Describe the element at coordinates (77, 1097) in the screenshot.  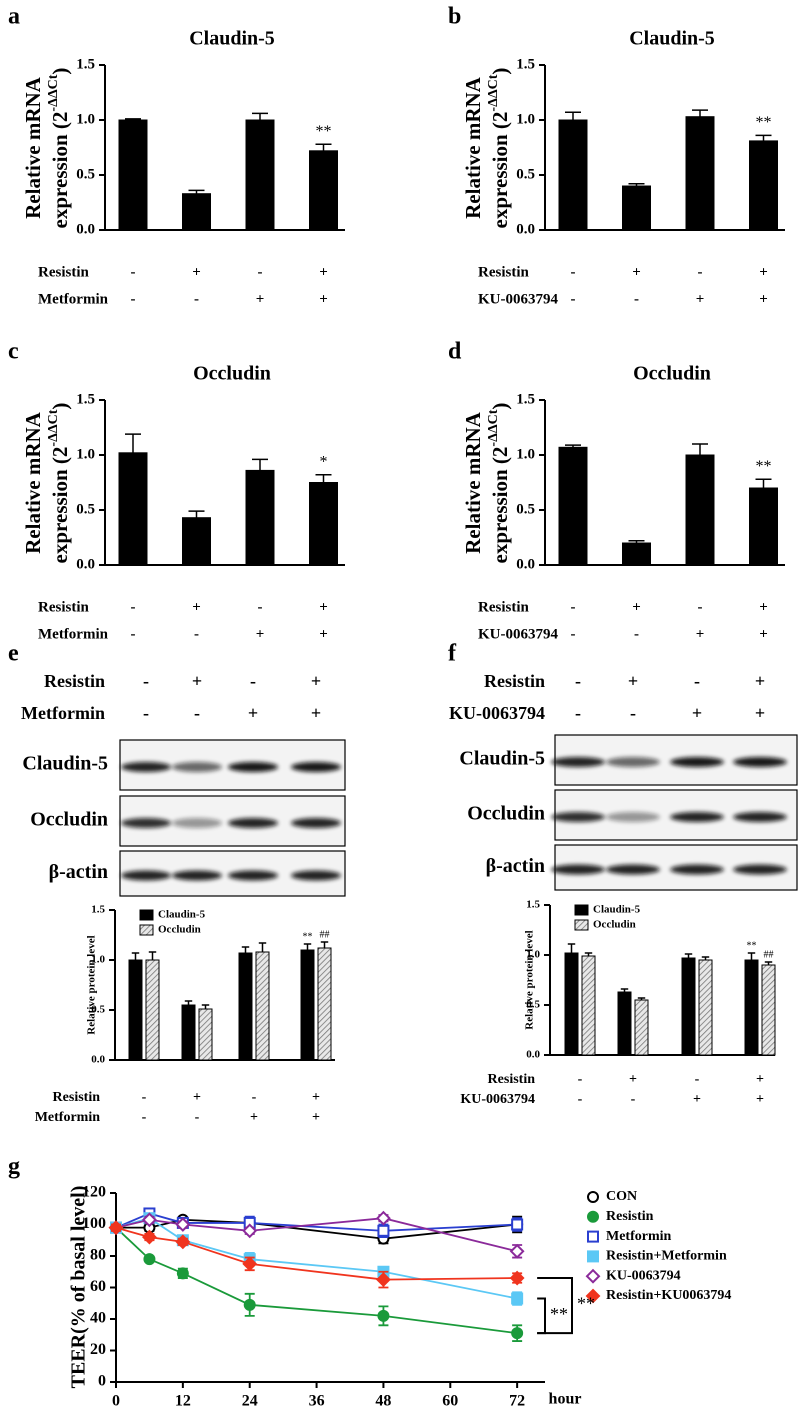
I see `condition-label: Resistin` at that location.